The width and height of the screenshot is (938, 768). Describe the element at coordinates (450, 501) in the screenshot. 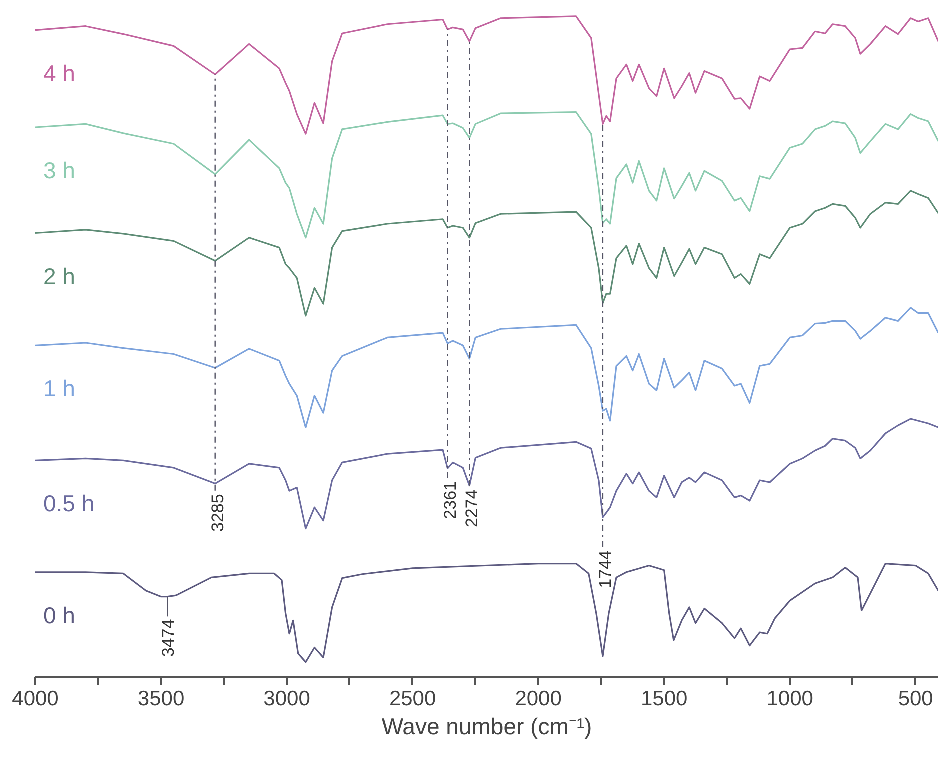

I see `ref-line-label: 2361` at that location.